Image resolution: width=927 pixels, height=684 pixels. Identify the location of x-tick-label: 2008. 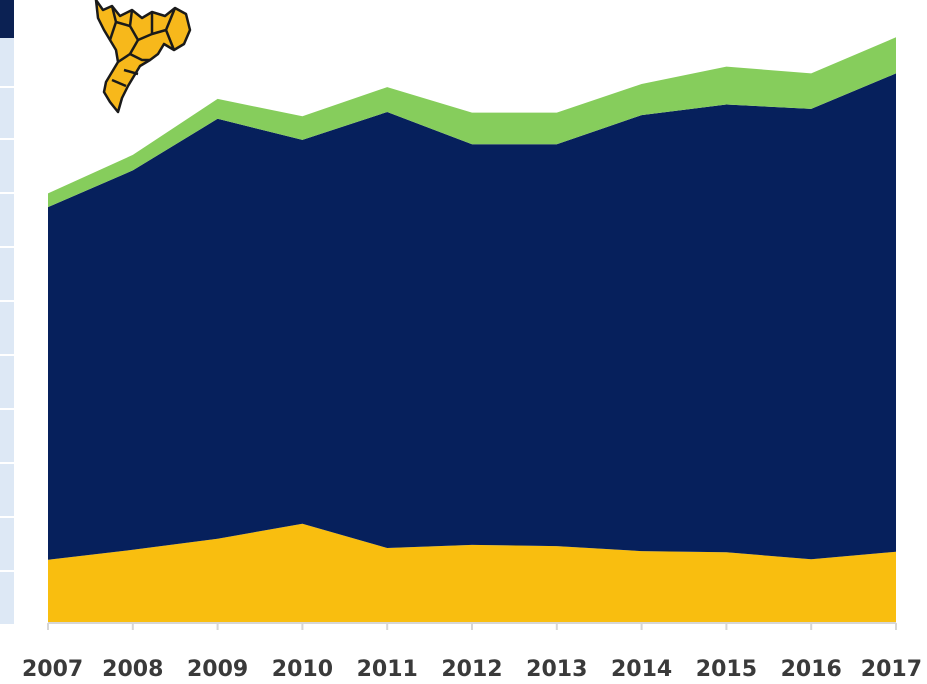
(132, 669).